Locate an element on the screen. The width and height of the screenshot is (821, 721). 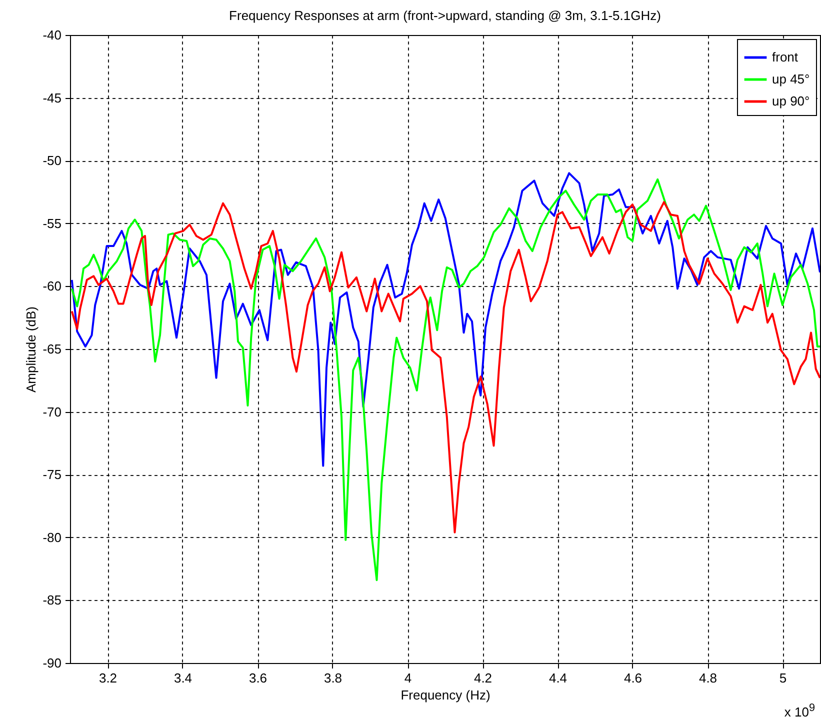
y-tick-label: -80 is located at coordinates (52, 537).